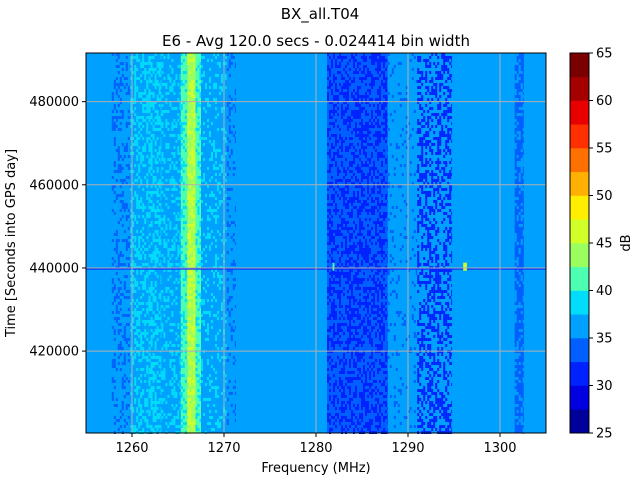 The image size is (640, 480). I want to click on x-tick-label: 1270, so click(223, 448).